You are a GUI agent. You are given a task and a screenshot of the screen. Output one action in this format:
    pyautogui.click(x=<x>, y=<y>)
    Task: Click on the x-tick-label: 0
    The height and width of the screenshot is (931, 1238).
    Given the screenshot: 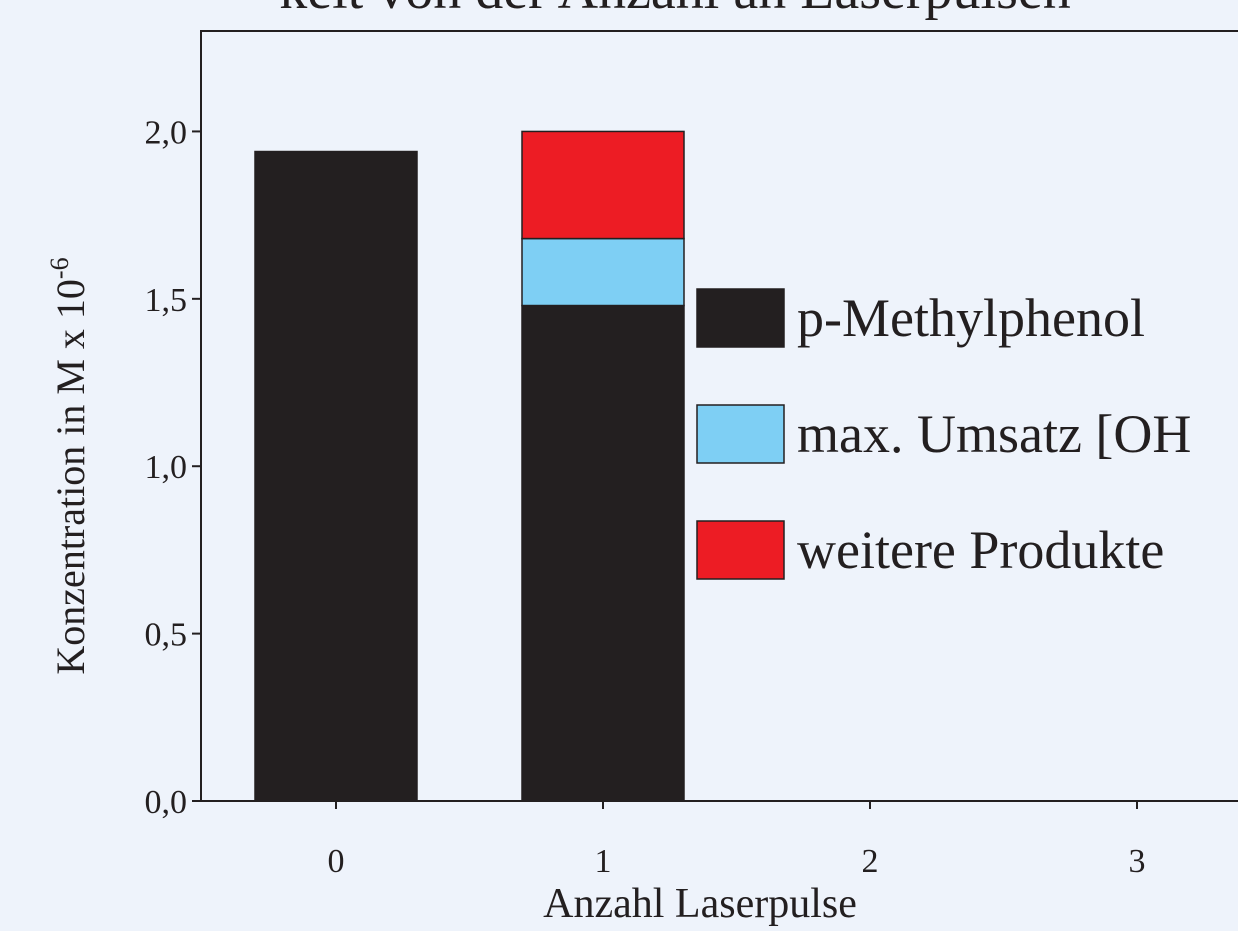 What is the action you would take?
    pyautogui.click(x=336, y=861)
    